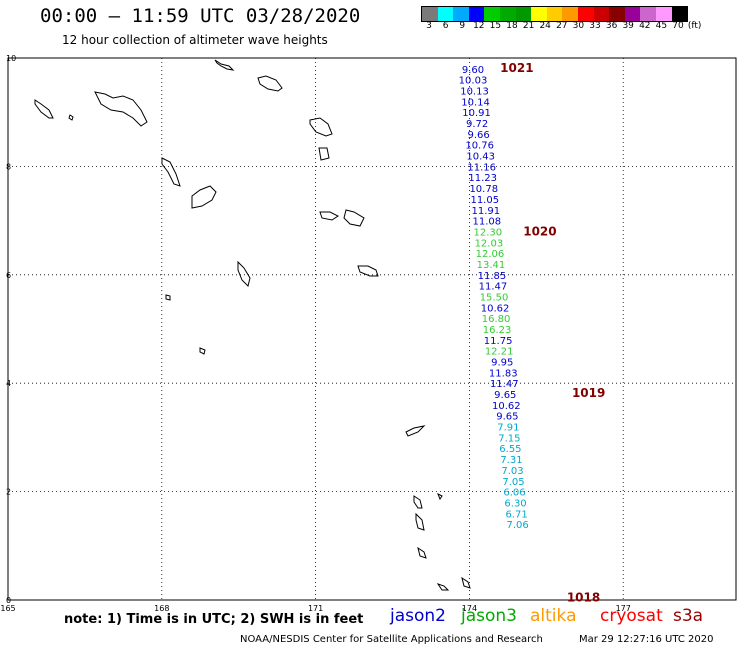 The height and width of the screenshot is (650, 740). Describe the element at coordinates (418, 616) in the screenshot. I see `satellite-legend-item: jason2` at that location.